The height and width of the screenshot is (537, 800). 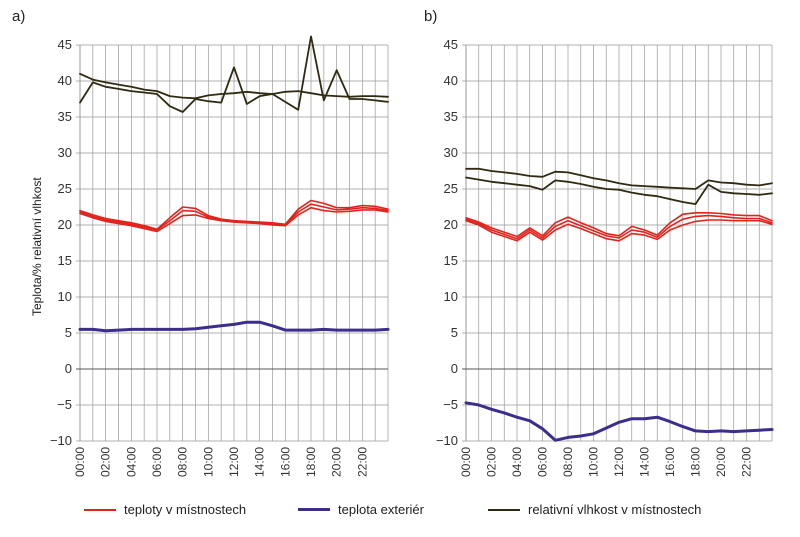 I want to click on legend-swatch-rooms-temp, so click(x=100, y=509).